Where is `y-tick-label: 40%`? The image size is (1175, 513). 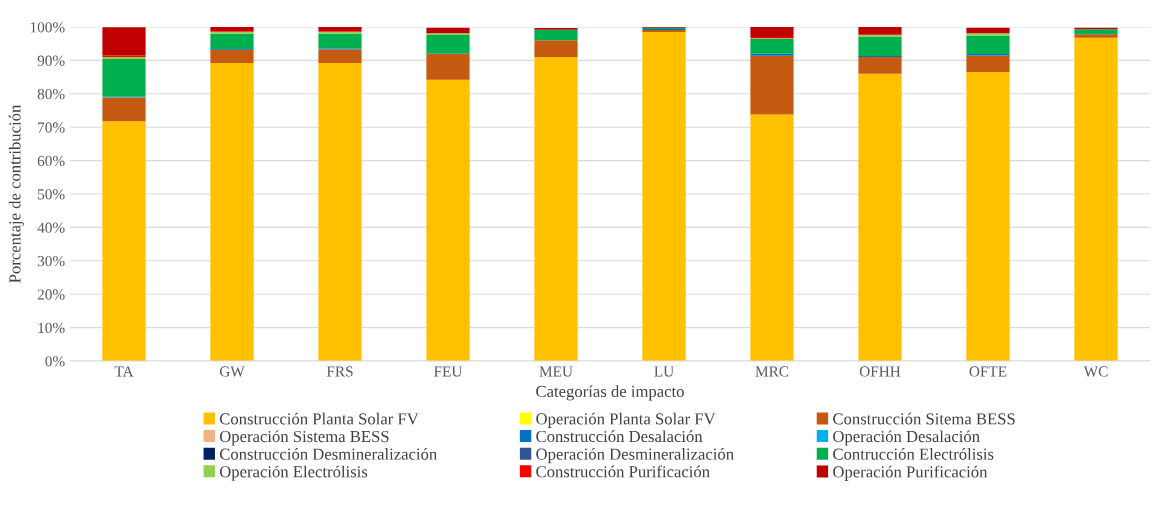 y-tick-label: 40% is located at coordinates (51, 227).